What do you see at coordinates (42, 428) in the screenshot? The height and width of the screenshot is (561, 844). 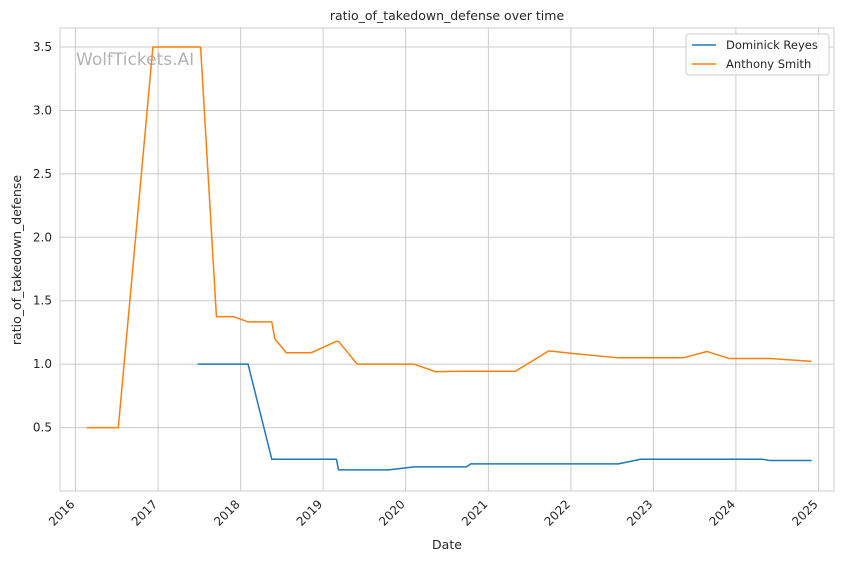 I see `y-tick-label: 0.5` at bounding box center [42, 428].